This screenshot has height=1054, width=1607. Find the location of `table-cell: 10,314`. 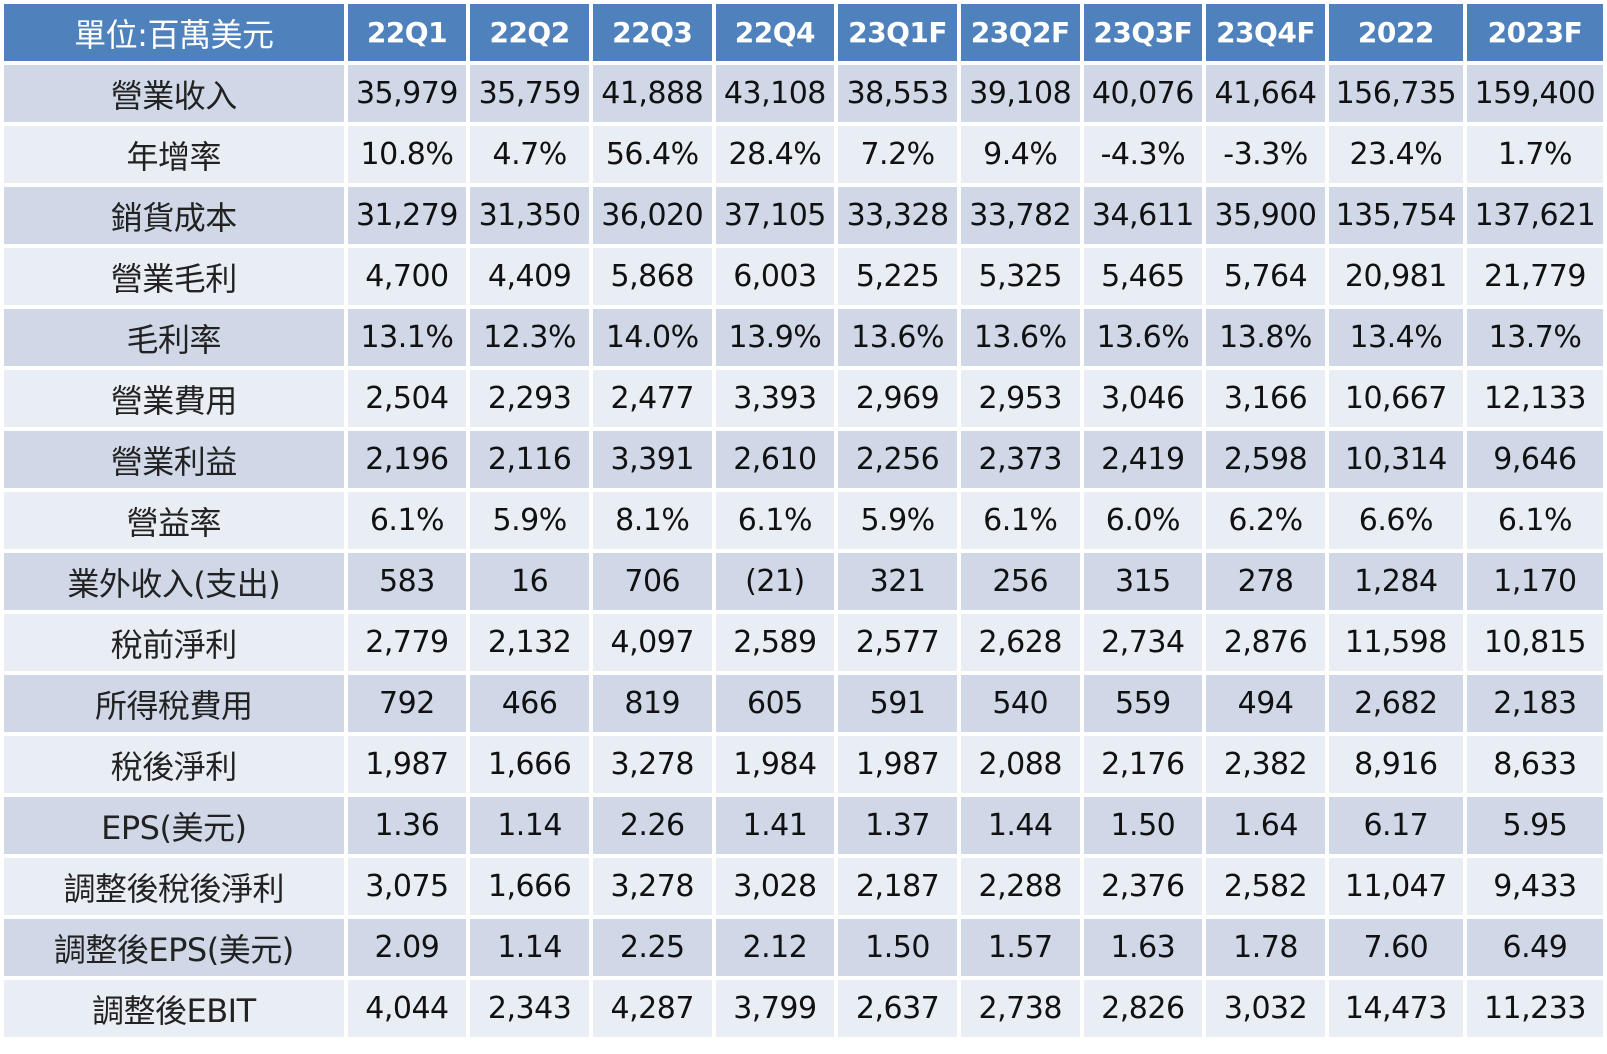

table-cell: 10,314 is located at coordinates (1395, 459).